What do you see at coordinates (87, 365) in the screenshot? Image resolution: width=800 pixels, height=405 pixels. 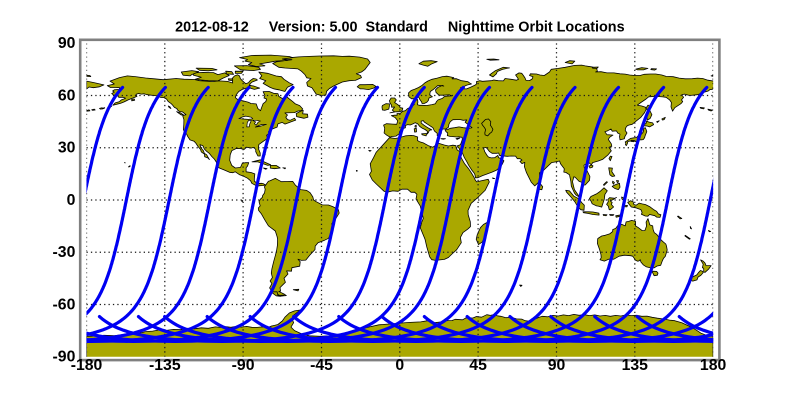 I see `svg-text: -180` at bounding box center [87, 365].